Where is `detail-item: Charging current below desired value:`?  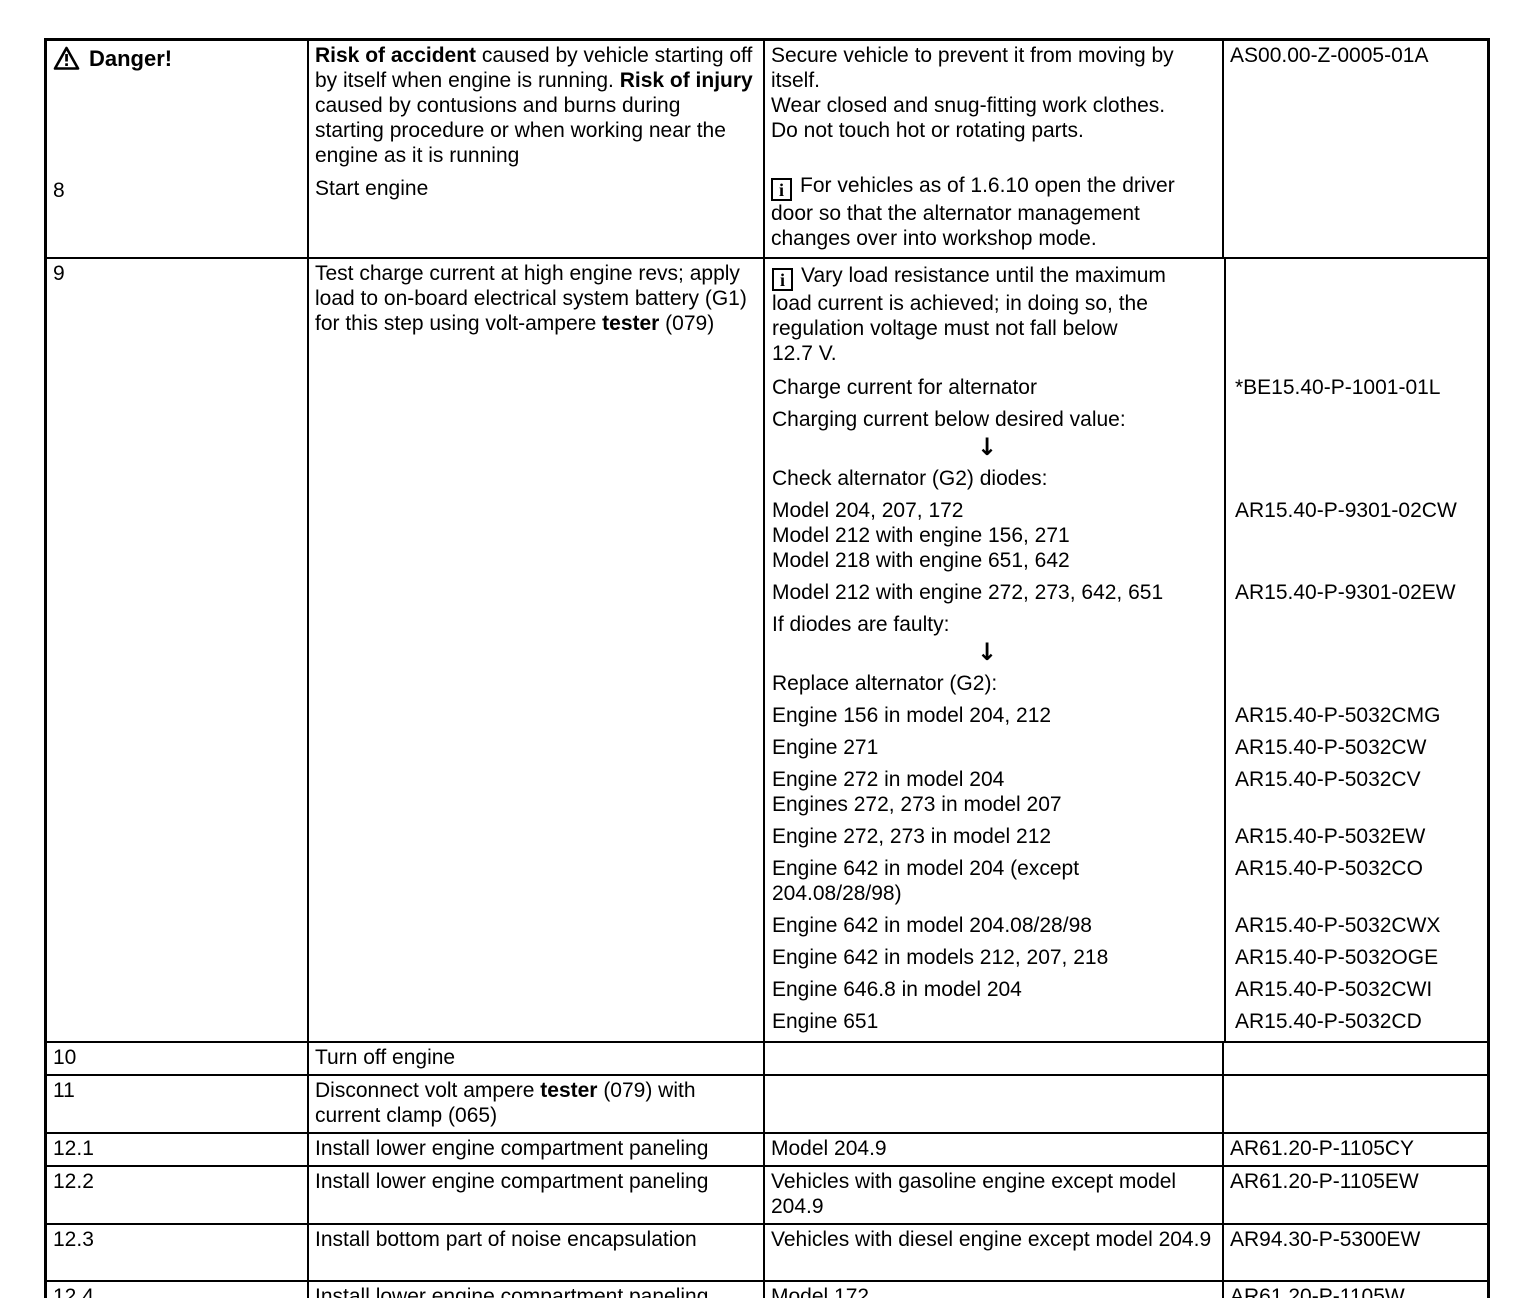 detail-item: Charging current below desired value: is located at coordinates (1126, 420).